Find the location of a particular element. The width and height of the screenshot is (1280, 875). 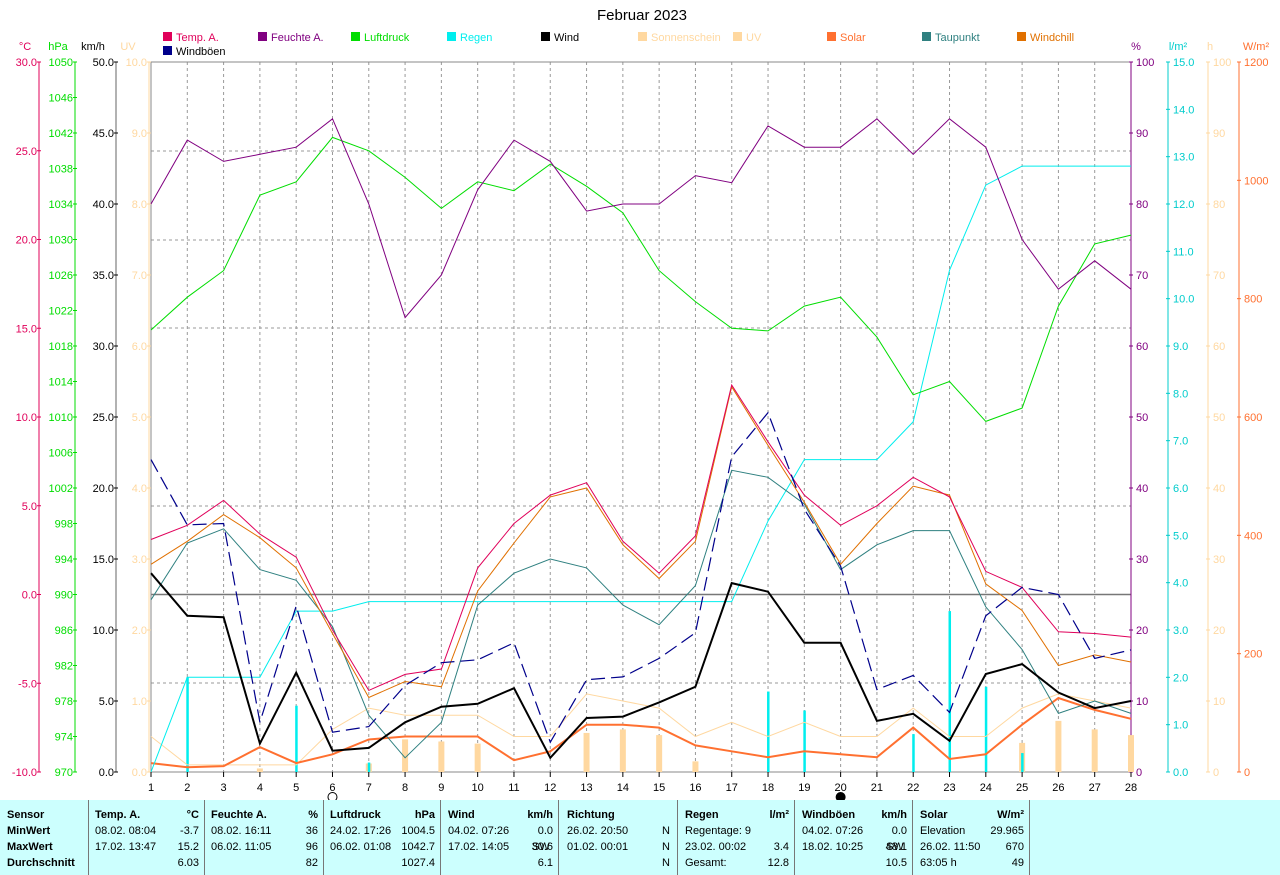

axis-left-1-label-7: 1022 is located at coordinates (61, 312).